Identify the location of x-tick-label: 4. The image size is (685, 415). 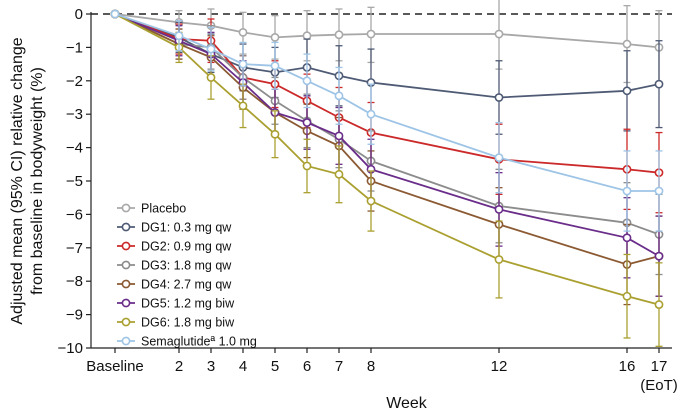
(243, 366).